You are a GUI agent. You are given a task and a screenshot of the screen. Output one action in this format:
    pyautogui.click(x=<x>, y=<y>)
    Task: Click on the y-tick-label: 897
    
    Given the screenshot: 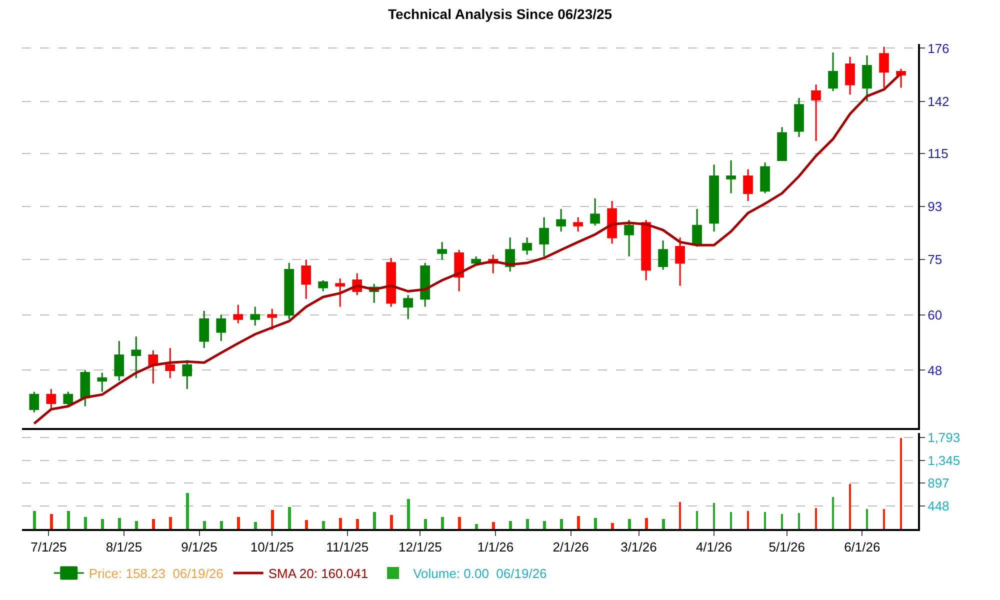 What is the action you would take?
    pyautogui.click(x=939, y=483)
    